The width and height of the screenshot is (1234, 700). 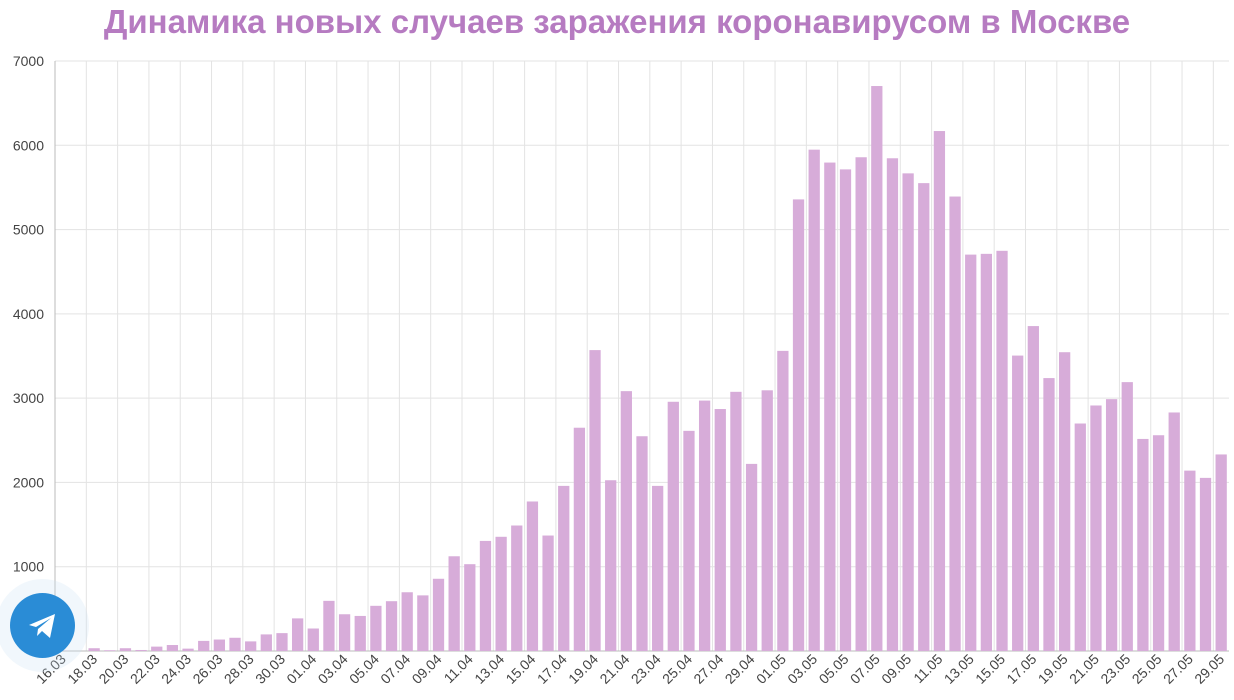 What do you see at coordinates (42, 625) in the screenshot?
I see `telegram-share-button` at bounding box center [42, 625].